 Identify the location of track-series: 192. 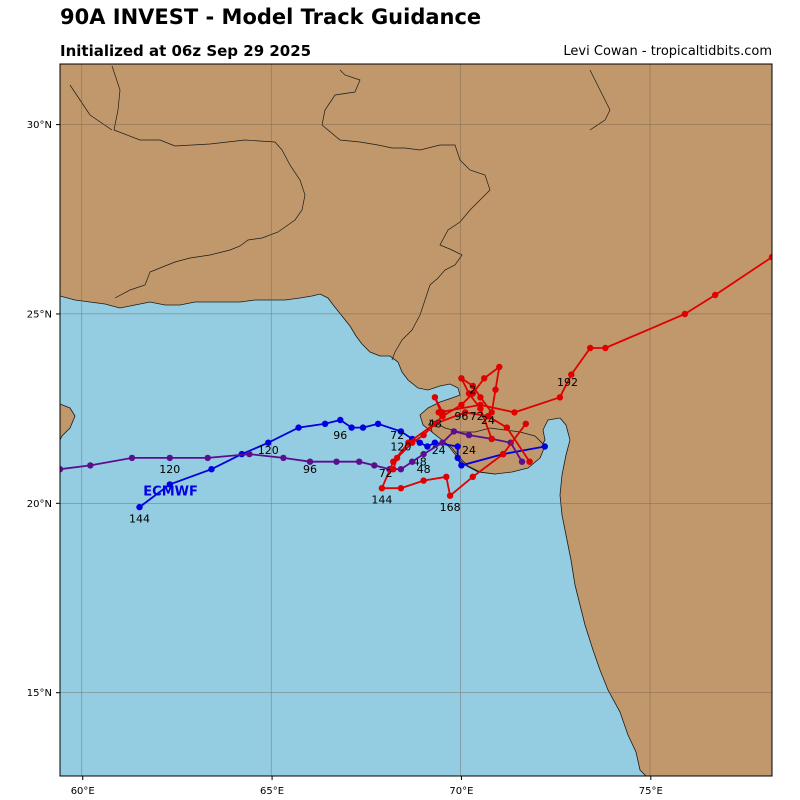
(603, 334).